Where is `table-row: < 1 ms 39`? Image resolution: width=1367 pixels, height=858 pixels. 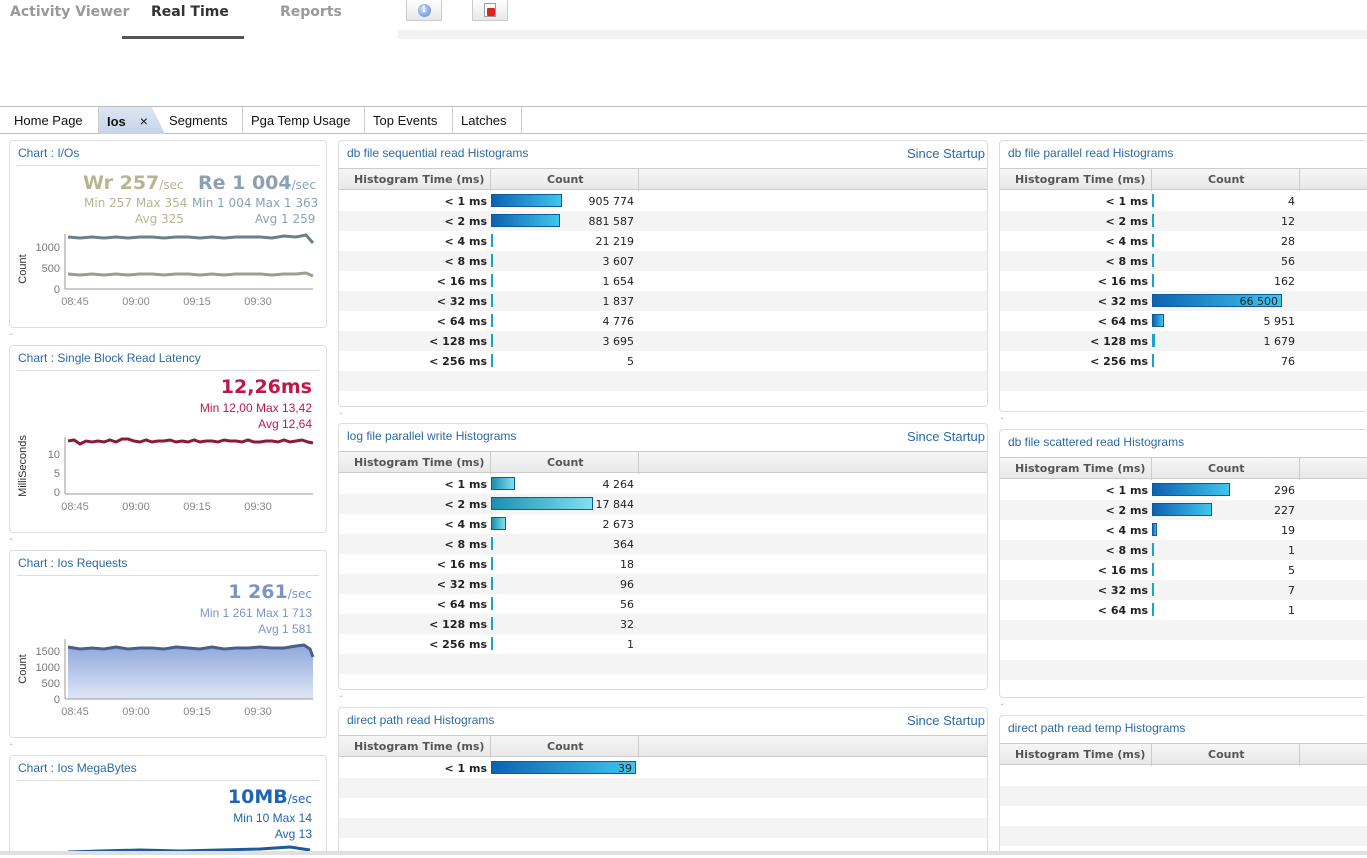 table-row: < 1 ms 39 is located at coordinates (663, 768).